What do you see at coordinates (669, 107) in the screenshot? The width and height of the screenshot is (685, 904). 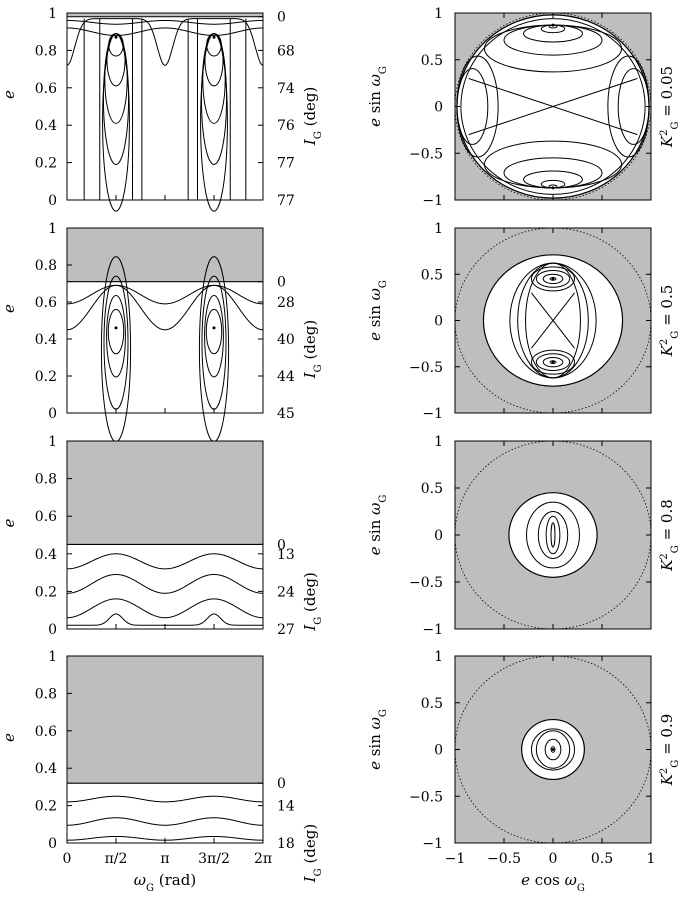 I see `side-label: K2G = 0.05` at bounding box center [669, 107].